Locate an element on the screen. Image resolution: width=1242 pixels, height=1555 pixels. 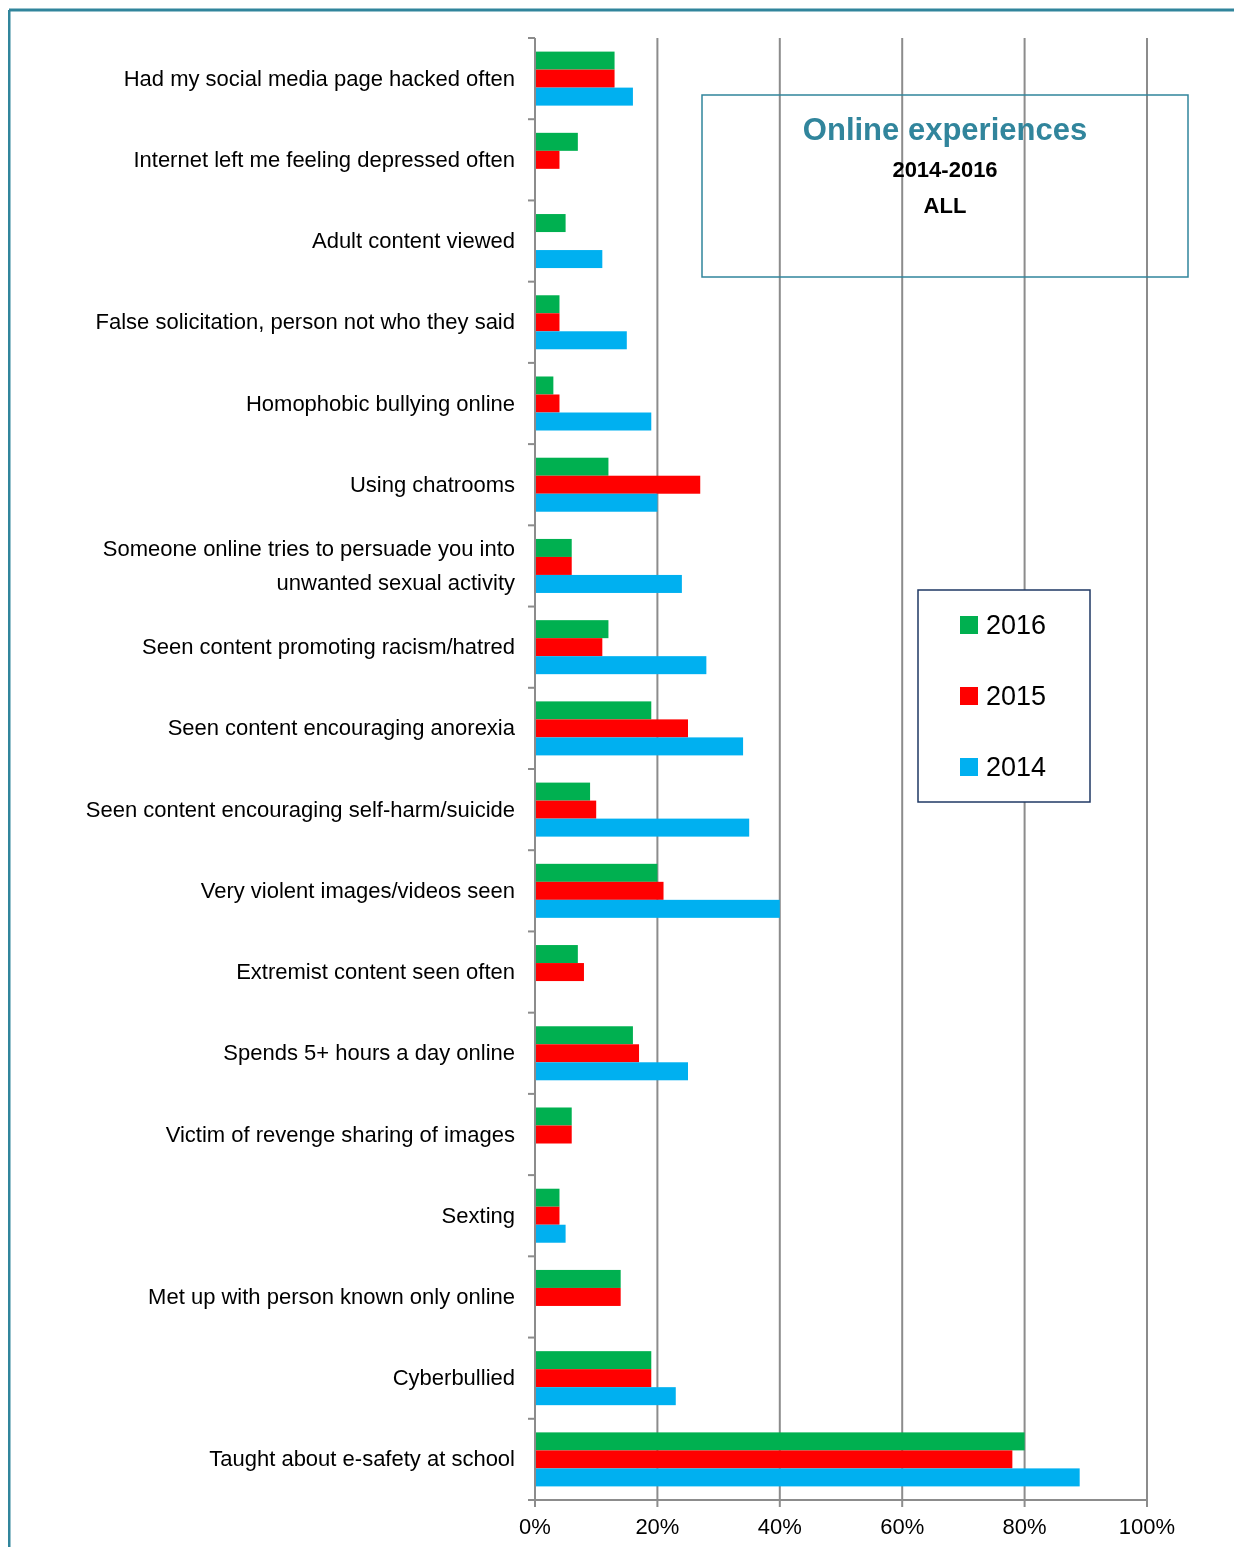
annotation: ALL is located at coordinates (945, 205).